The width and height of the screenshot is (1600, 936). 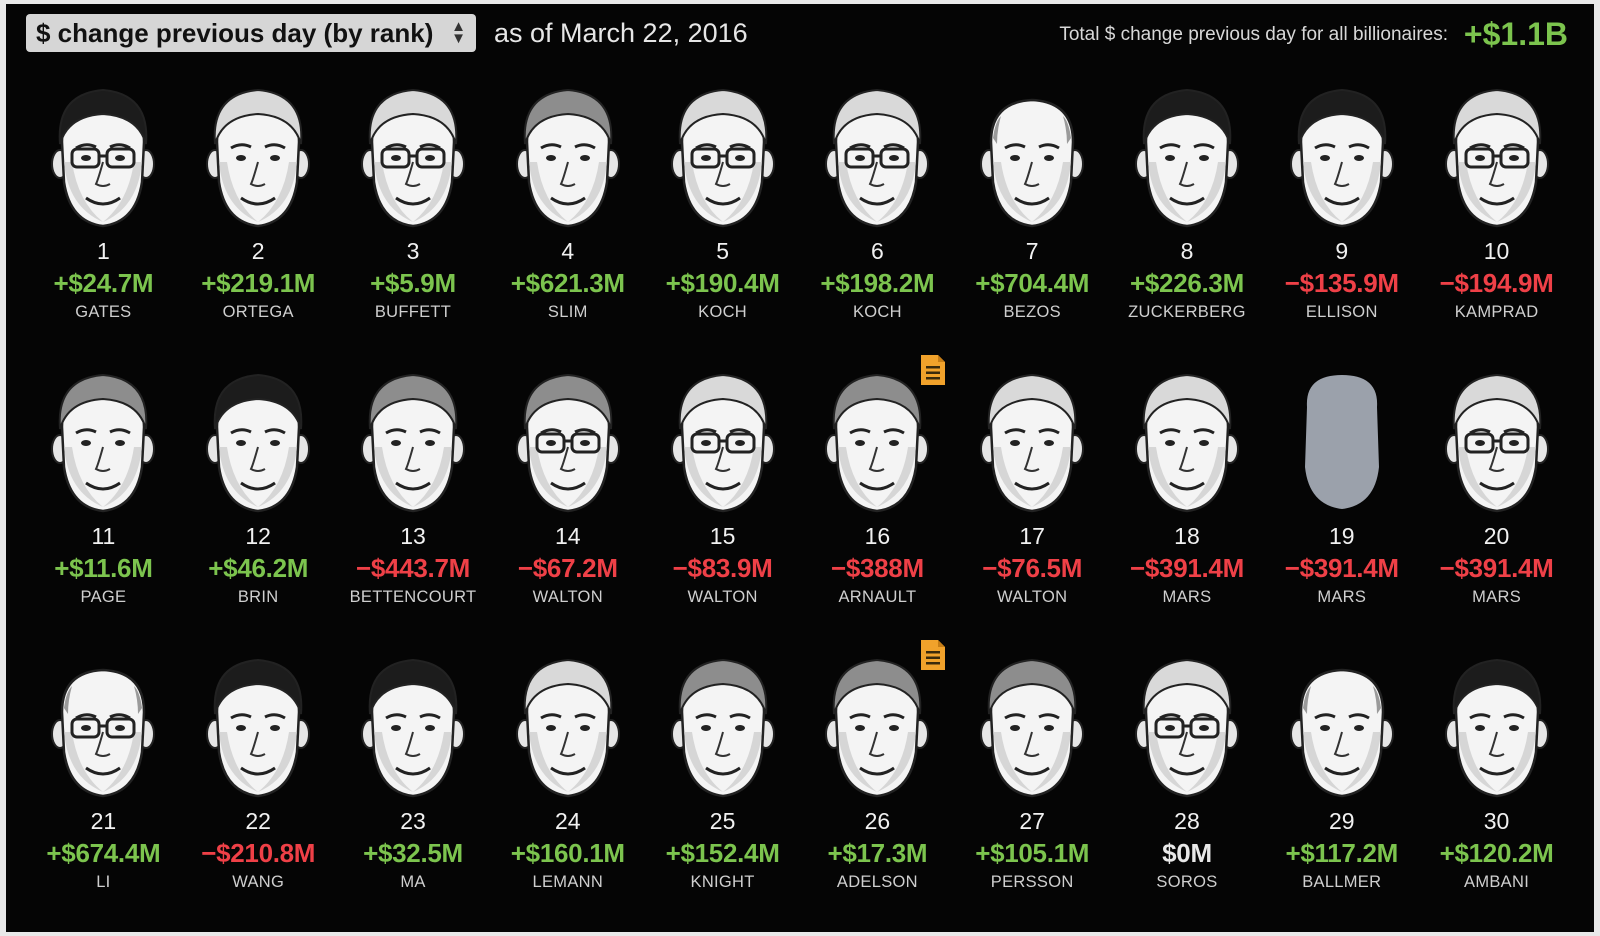 What do you see at coordinates (1032, 283) in the screenshot?
I see `change-value: +$704.4M` at bounding box center [1032, 283].